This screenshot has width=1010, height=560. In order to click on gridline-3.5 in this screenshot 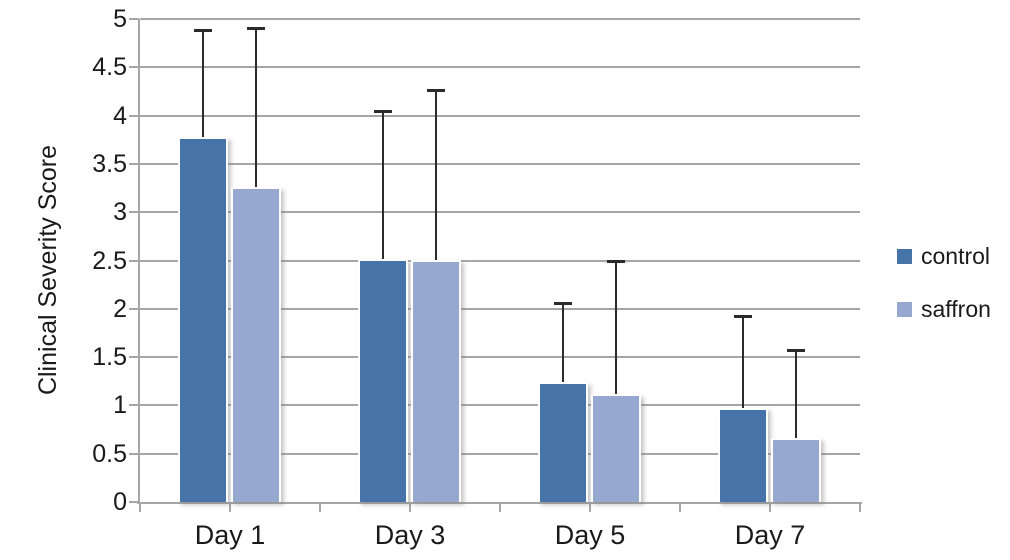, I will do `click(500, 163)`.